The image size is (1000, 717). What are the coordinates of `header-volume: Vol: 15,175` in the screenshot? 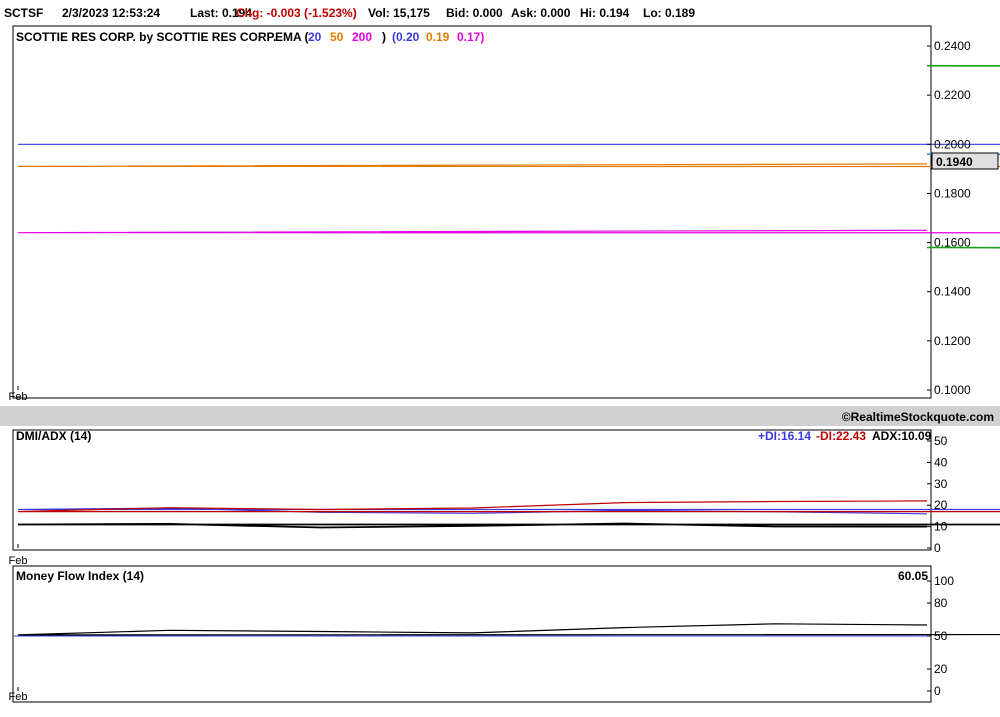 It's located at (399, 13).